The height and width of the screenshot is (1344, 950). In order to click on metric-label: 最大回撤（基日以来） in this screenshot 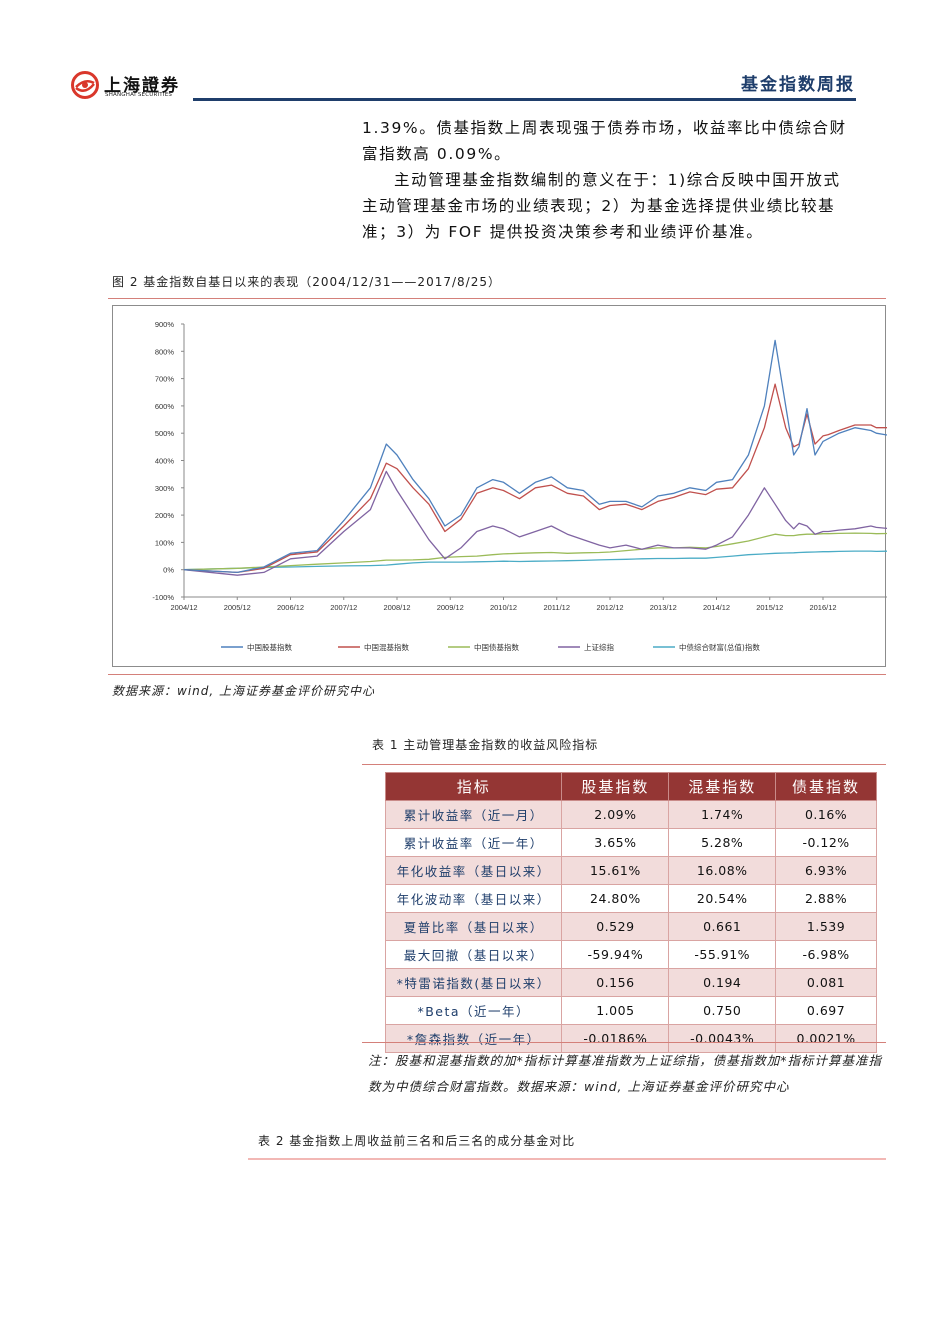, I will do `click(473, 954)`.